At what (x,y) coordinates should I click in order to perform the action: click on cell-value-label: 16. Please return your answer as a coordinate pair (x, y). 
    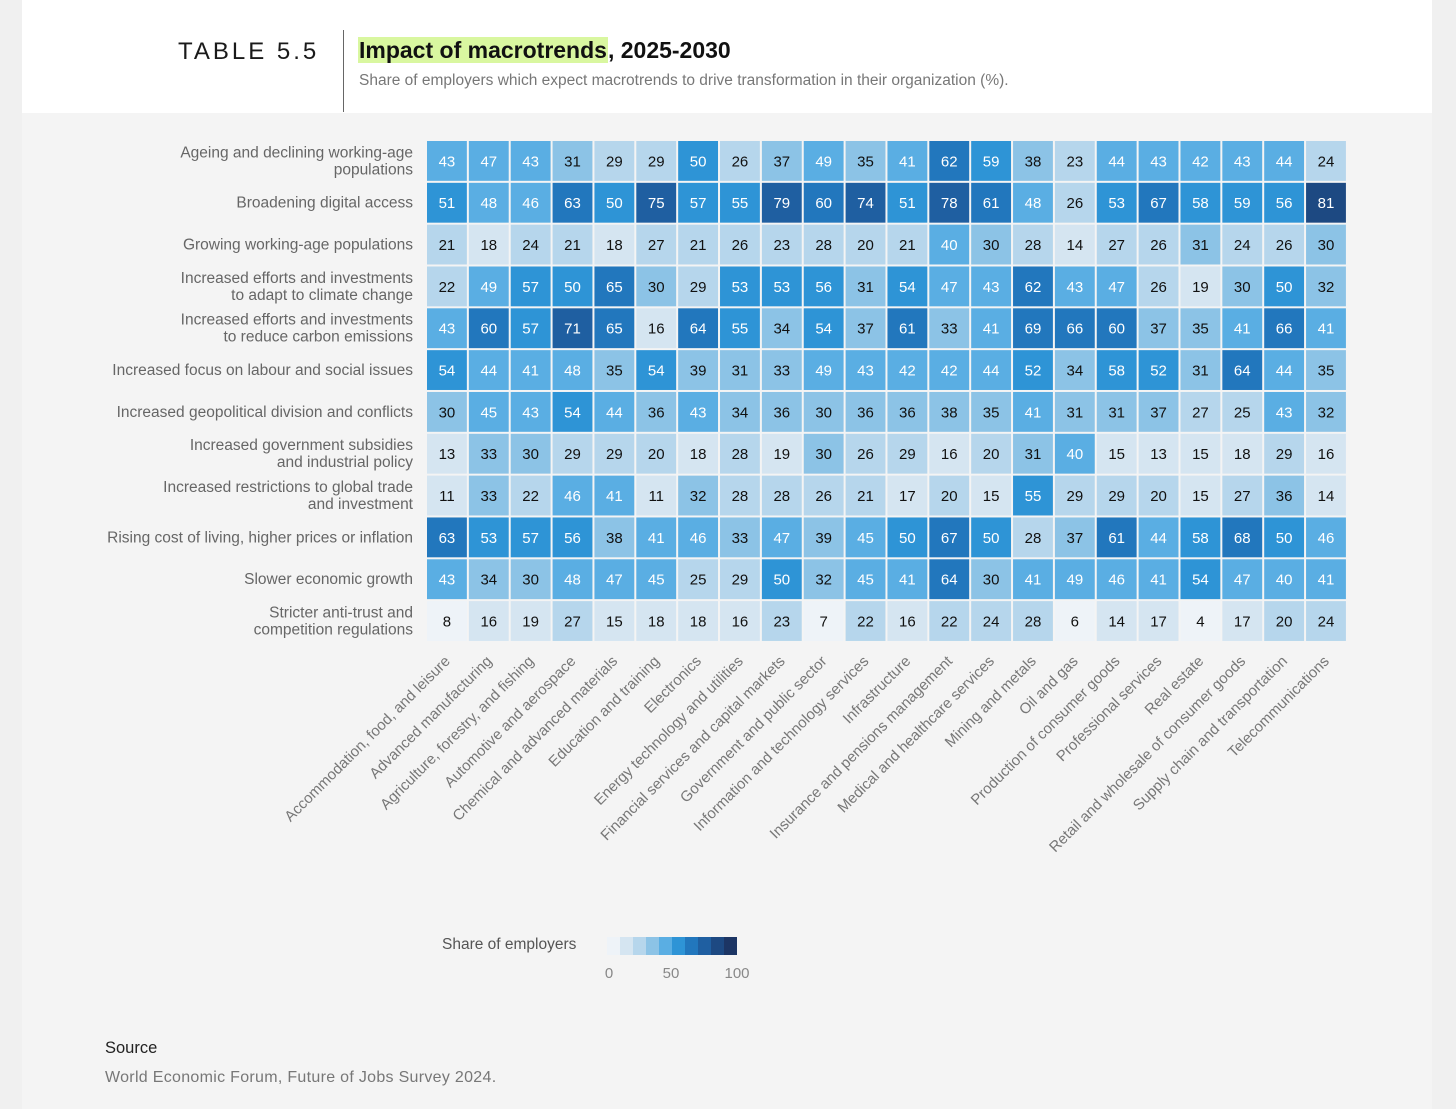
    Looking at the image, I should click on (1326, 454).